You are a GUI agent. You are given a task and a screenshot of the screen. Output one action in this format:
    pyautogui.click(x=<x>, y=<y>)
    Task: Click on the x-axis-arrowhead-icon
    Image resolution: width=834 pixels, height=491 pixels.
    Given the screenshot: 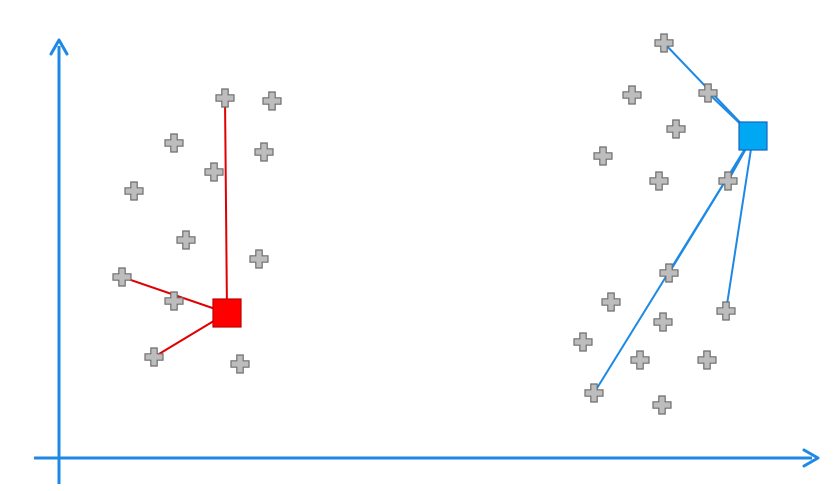 What is the action you would take?
    pyautogui.click(x=811, y=458)
    